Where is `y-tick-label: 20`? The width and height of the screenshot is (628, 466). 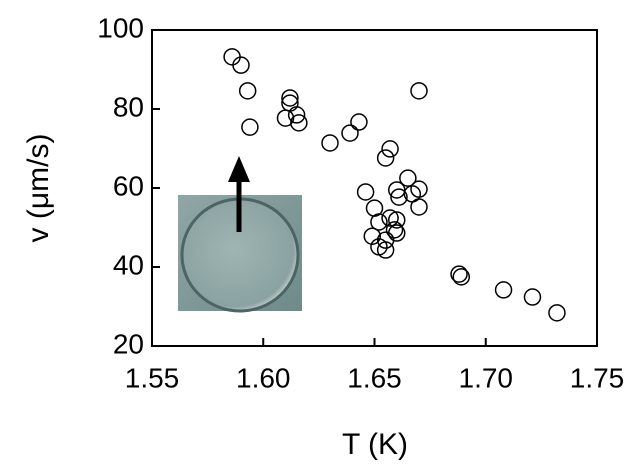 y-tick-label: 20 is located at coordinates (128, 343).